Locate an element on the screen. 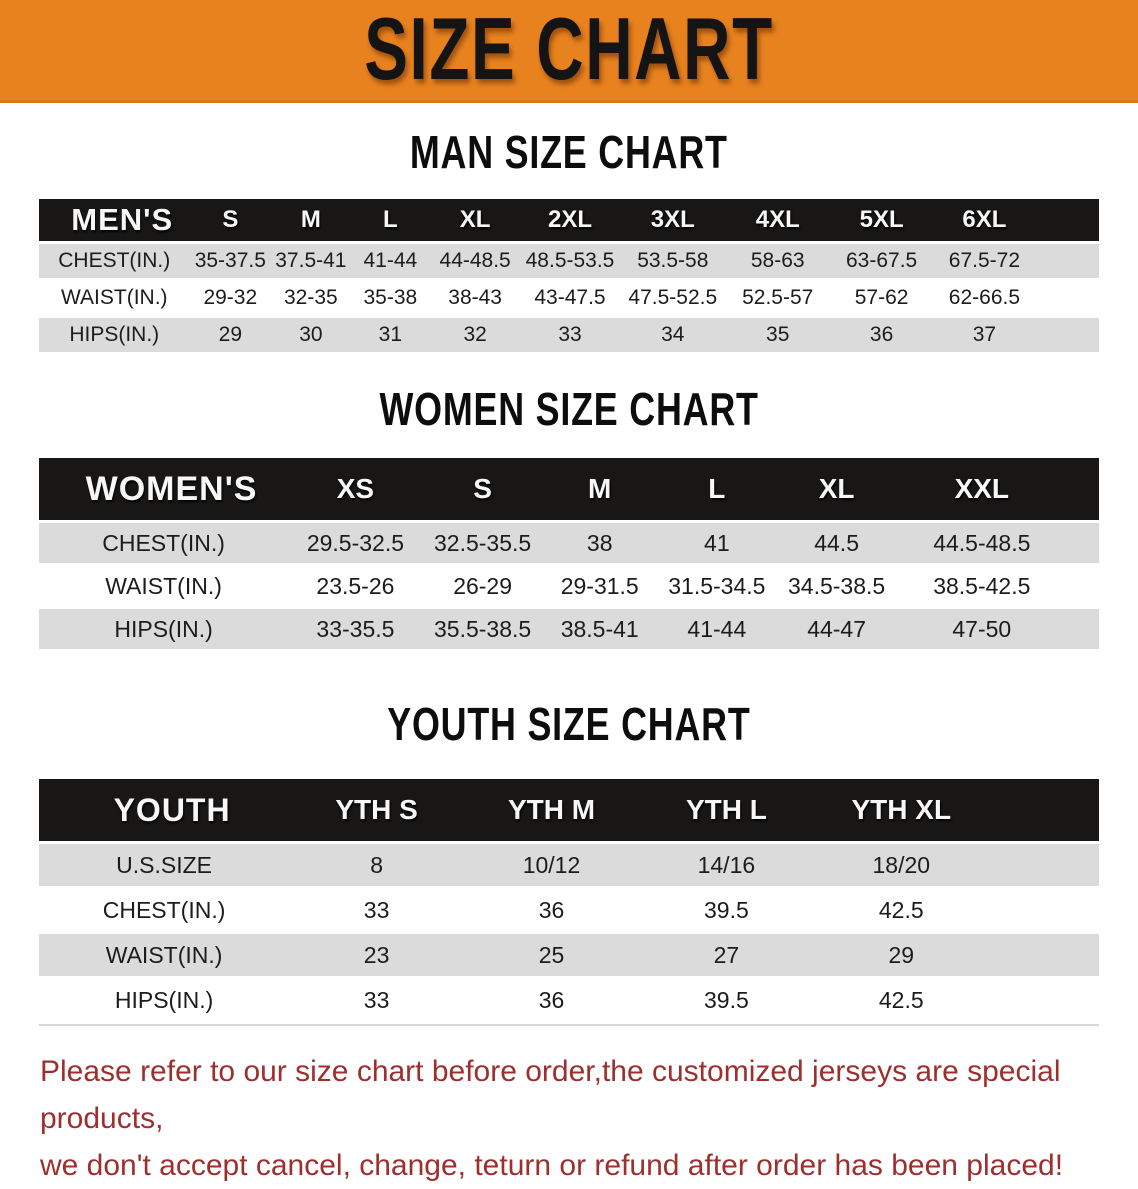 The image size is (1138, 1189). youth-size-column-xl: YTH XL is located at coordinates (901, 809).